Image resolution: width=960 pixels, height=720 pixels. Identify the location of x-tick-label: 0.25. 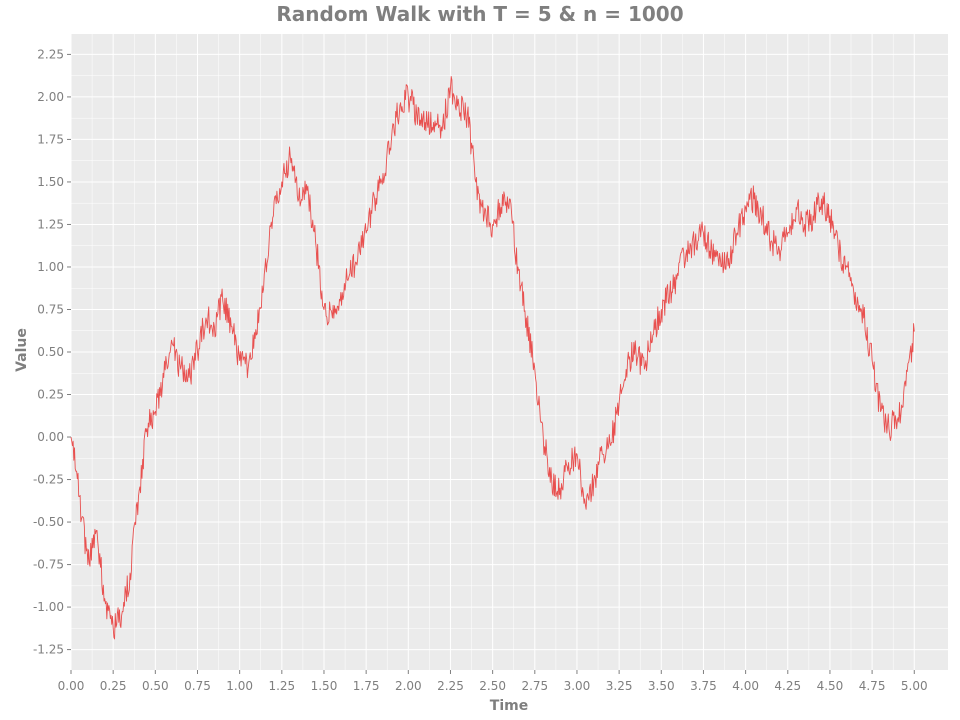
(113, 686).